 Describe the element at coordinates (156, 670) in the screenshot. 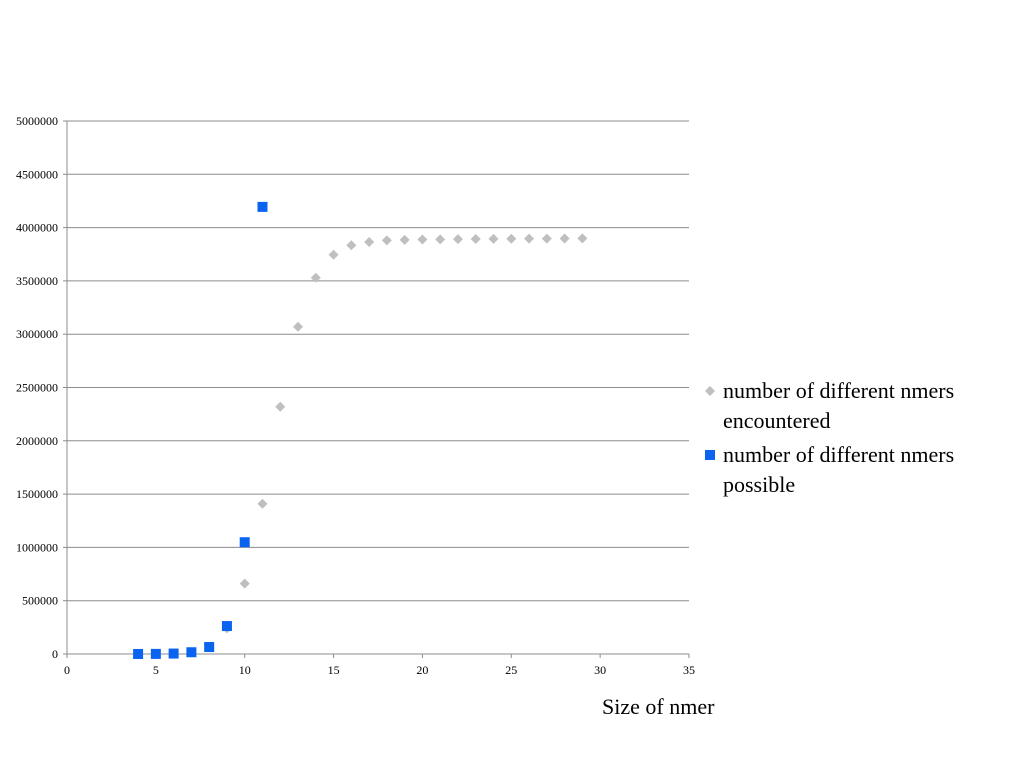

I see `x-tick-label: 5` at that location.